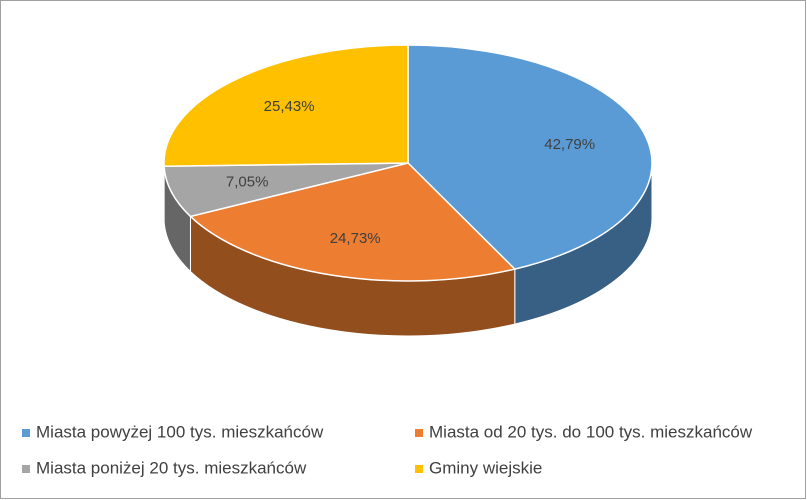  Describe the element at coordinates (289, 106) in the screenshot. I see `data-label: 25,43%` at that location.